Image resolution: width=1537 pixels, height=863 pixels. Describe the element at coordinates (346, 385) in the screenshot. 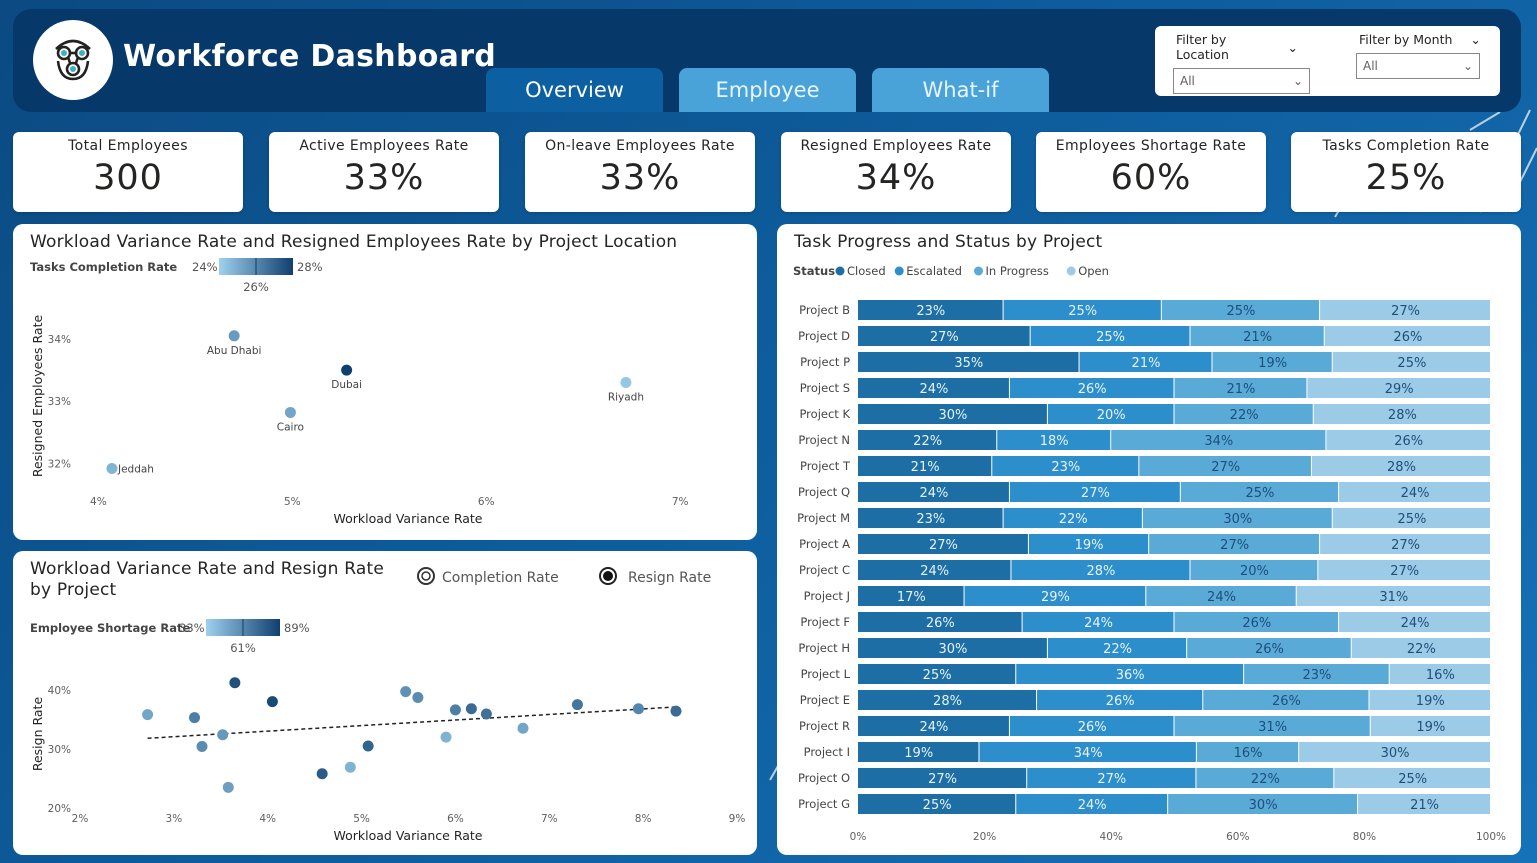

I see `point-label: Dubai` at that location.